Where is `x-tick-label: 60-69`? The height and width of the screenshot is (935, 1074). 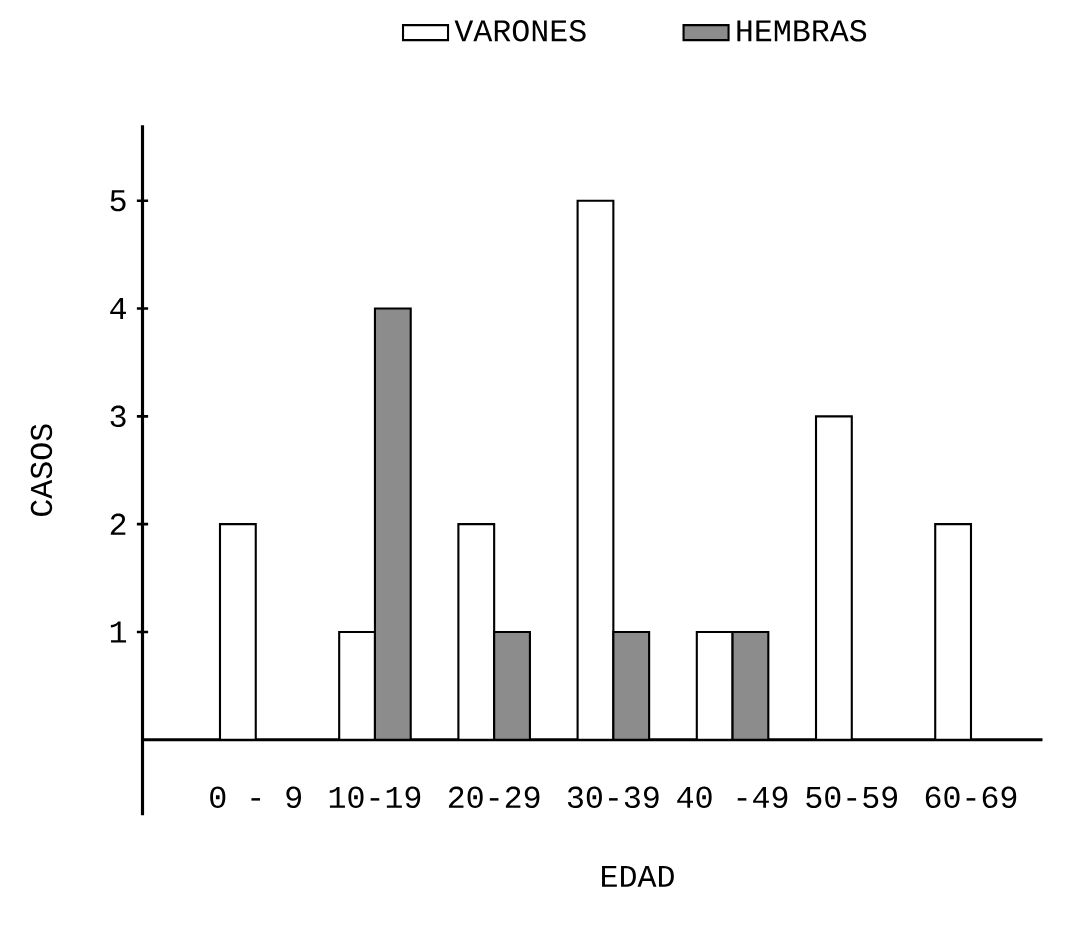 x-tick-label: 60-69 is located at coordinates (971, 797).